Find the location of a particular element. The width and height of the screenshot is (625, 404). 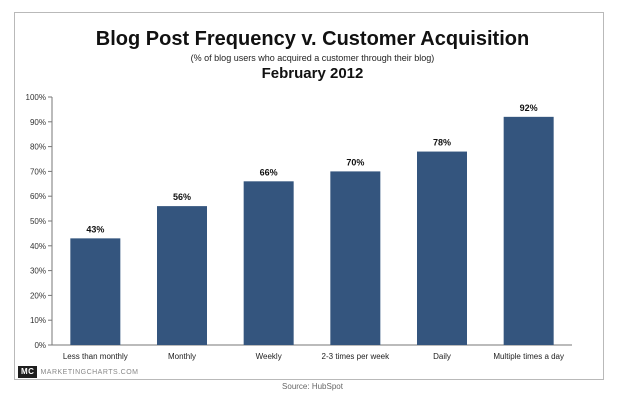

y-tick-label: 60% is located at coordinates (38, 196).